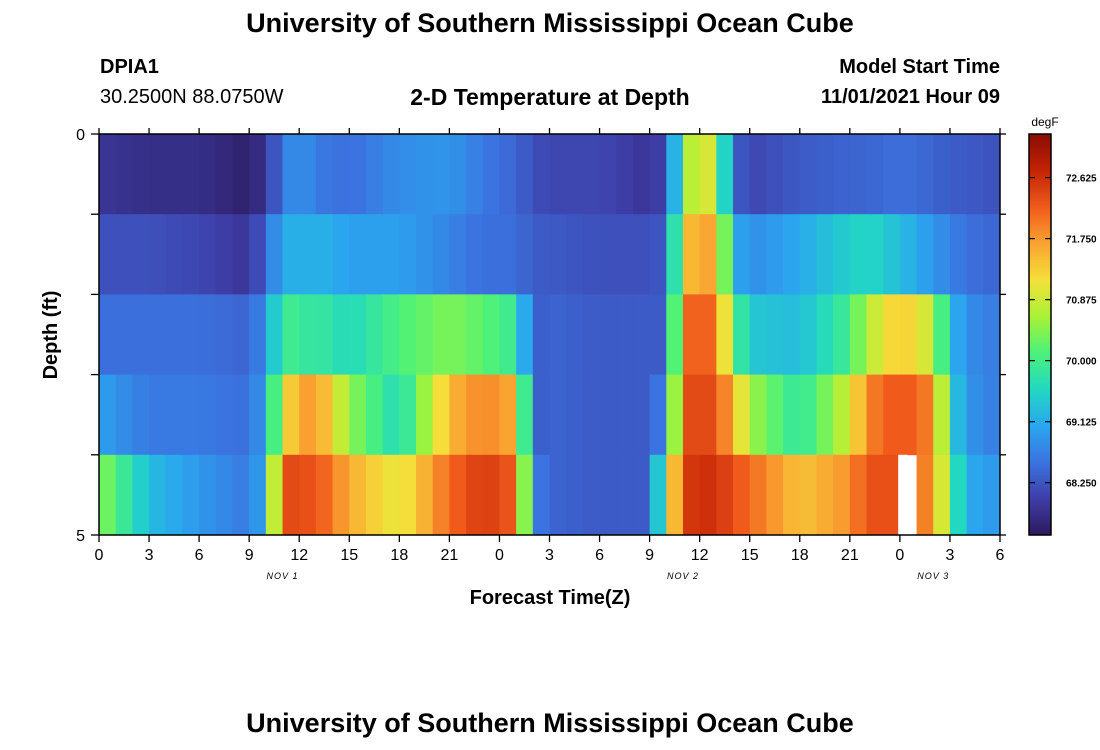 The height and width of the screenshot is (750, 1100). Describe the element at coordinates (1081, 484) in the screenshot. I see `colorbar-tick-label: 68.250` at that location.